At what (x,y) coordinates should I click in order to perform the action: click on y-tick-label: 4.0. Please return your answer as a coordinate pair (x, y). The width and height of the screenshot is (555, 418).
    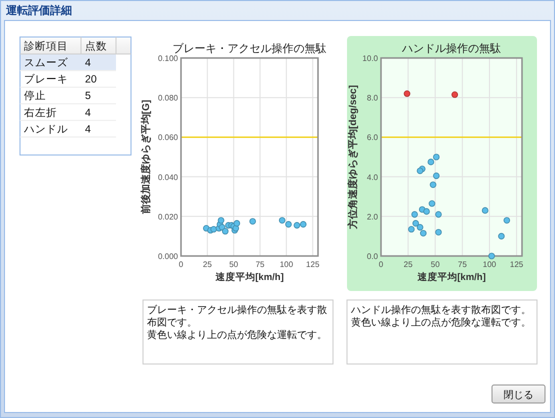
    Looking at the image, I should click on (372, 177).